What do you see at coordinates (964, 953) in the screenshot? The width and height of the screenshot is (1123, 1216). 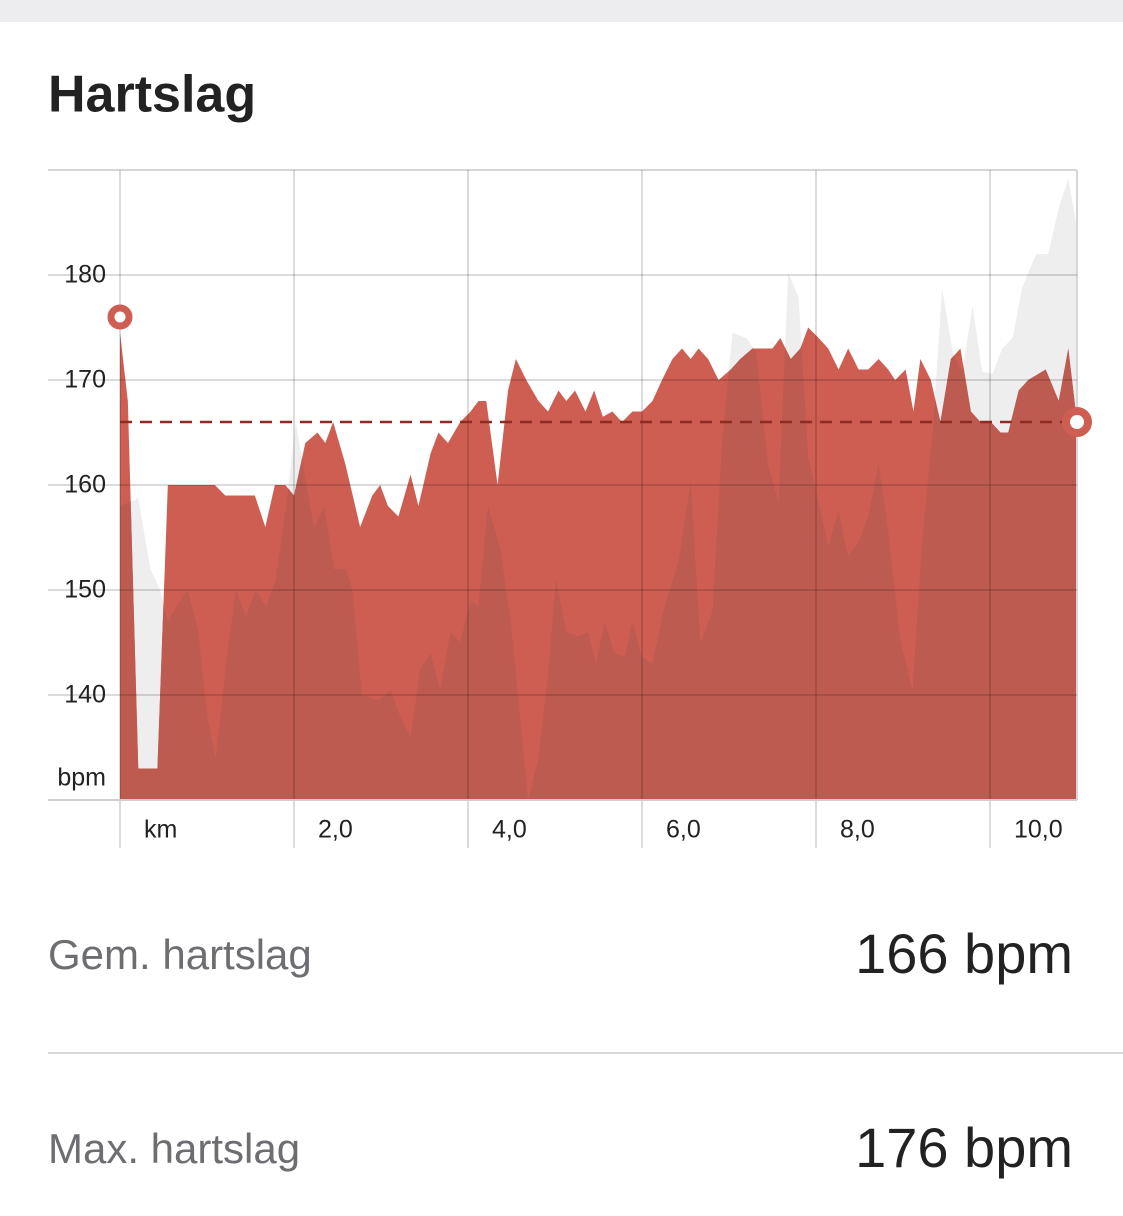 I see `stat-value: 166 bpm` at bounding box center [964, 953].